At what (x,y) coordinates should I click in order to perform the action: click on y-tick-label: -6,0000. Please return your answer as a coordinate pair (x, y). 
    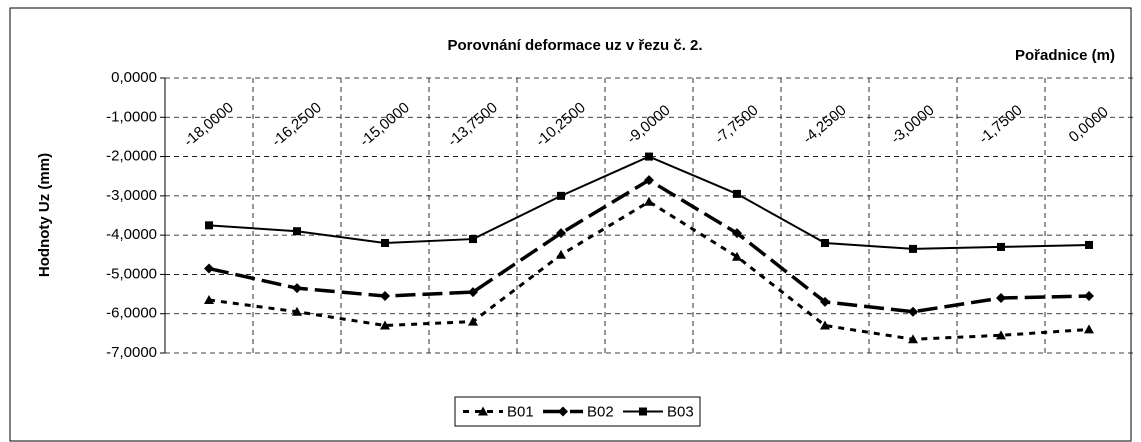
    Looking at the image, I should click on (131, 313).